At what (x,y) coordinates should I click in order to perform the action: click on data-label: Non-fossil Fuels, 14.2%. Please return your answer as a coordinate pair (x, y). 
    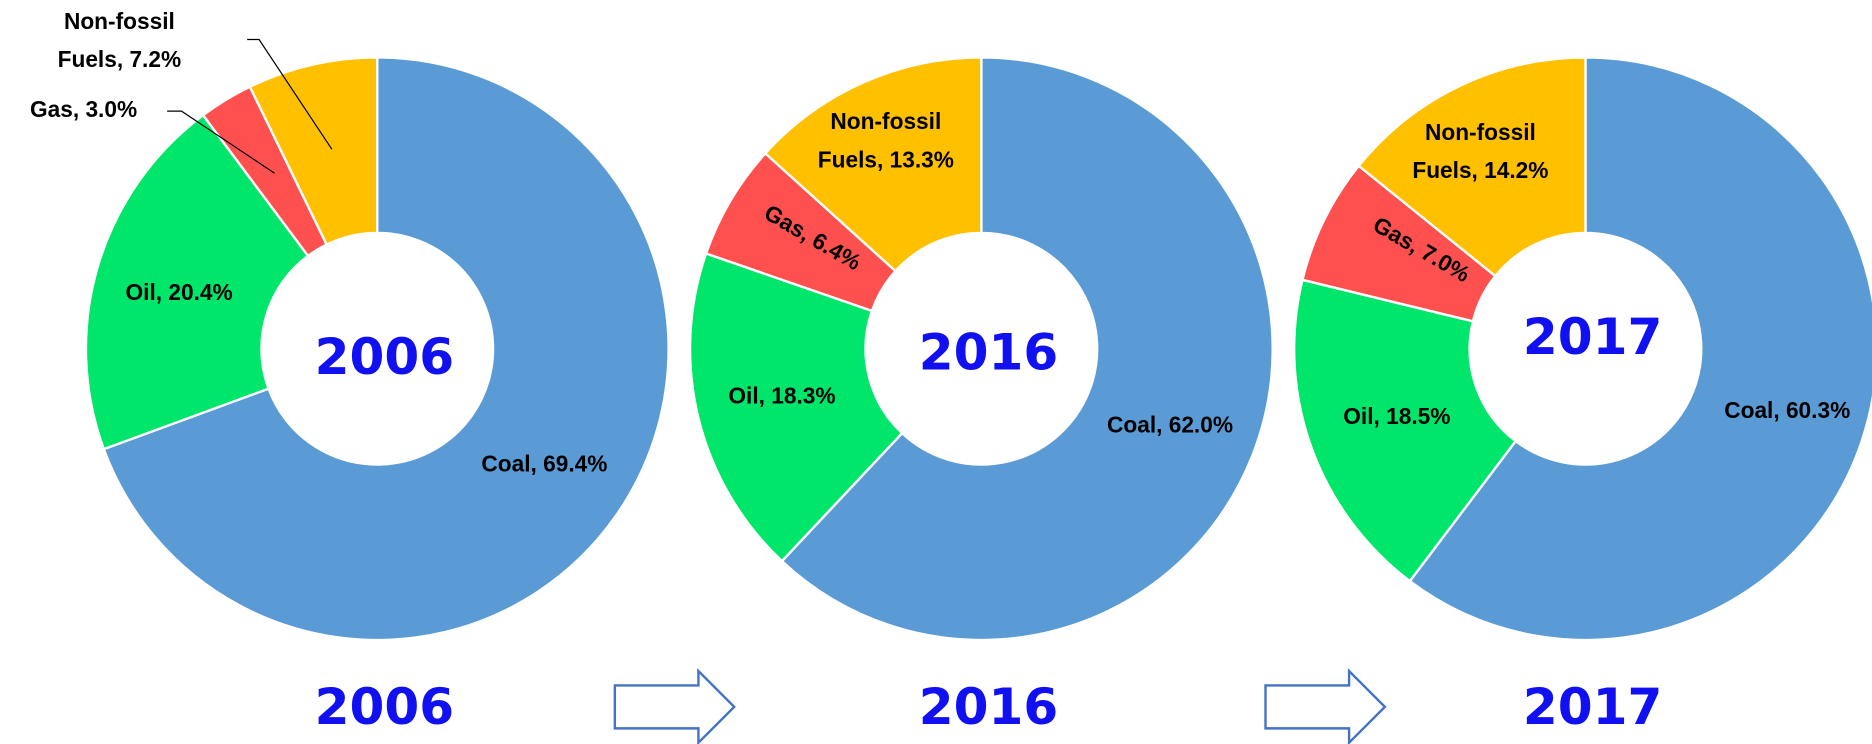
    Looking at the image, I should click on (1480, 151).